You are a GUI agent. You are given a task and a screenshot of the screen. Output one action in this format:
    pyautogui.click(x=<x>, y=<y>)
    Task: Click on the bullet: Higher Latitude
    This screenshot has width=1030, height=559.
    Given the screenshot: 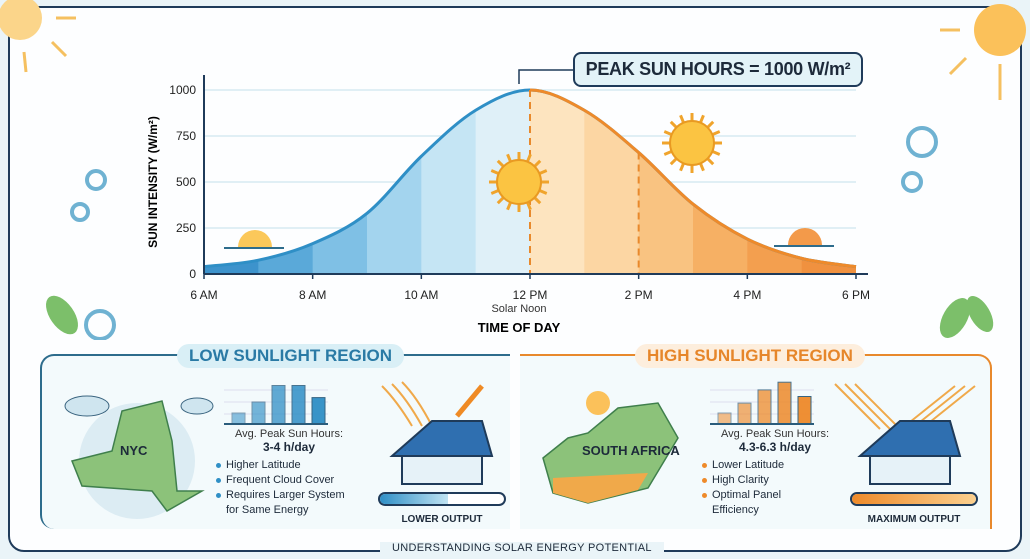 What is the action you would take?
    pyautogui.click(x=289, y=465)
    